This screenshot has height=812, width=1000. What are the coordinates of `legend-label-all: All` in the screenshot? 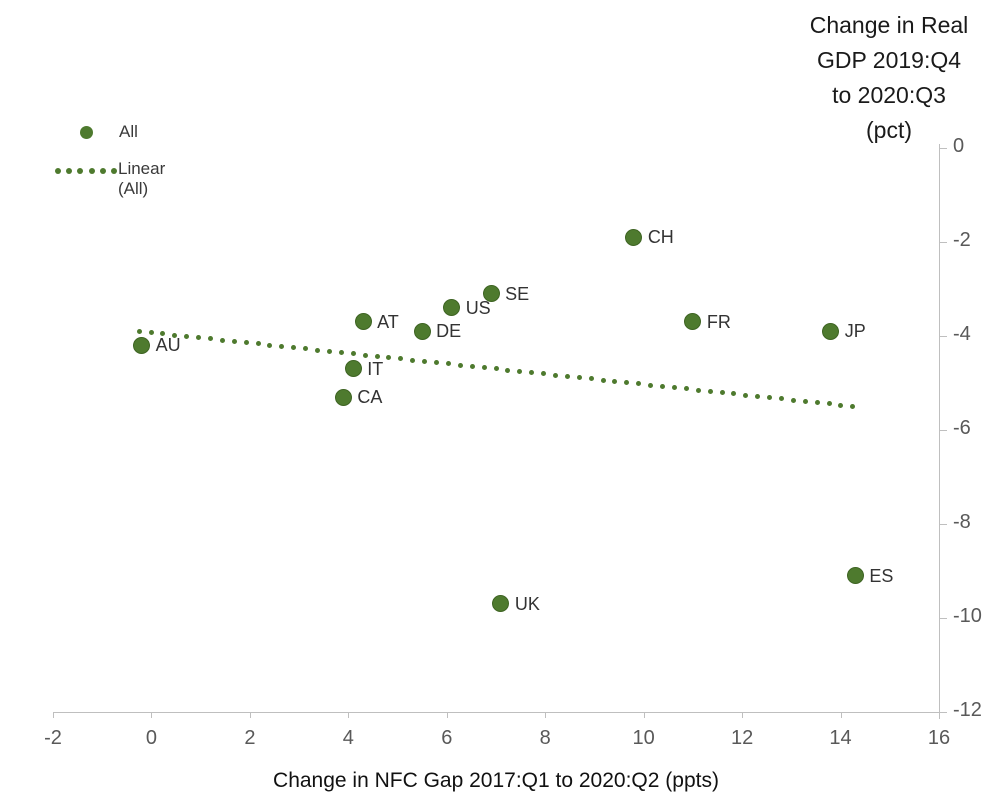 It's located at (128, 131).